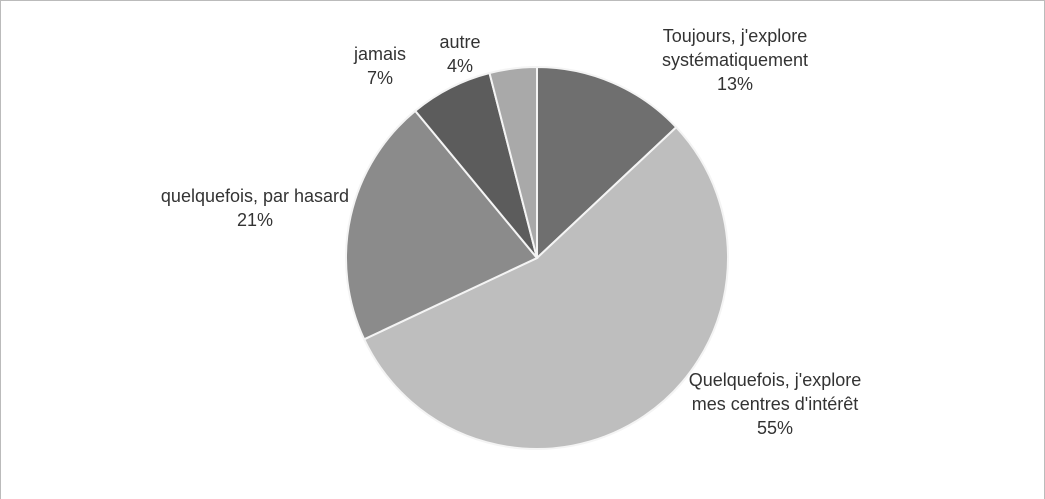 The image size is (1045, 499). What do you see at coordinates (255, 220) in the screenshot?
I see `value-label: 21%` at bounding box center [255, 220].